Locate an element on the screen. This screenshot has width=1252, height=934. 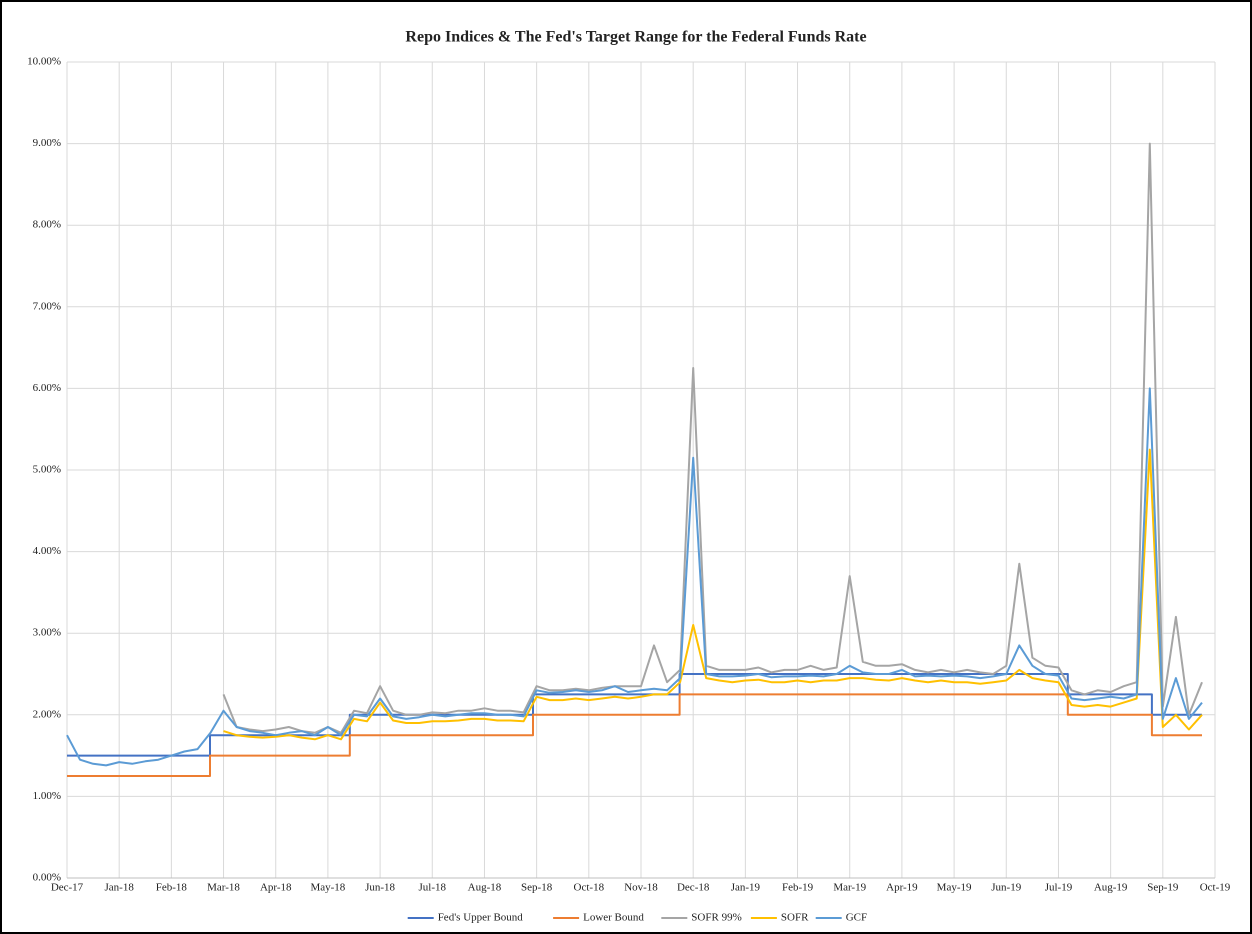
x-tick-label: Mar-18 is located at coordinates (223, 888).